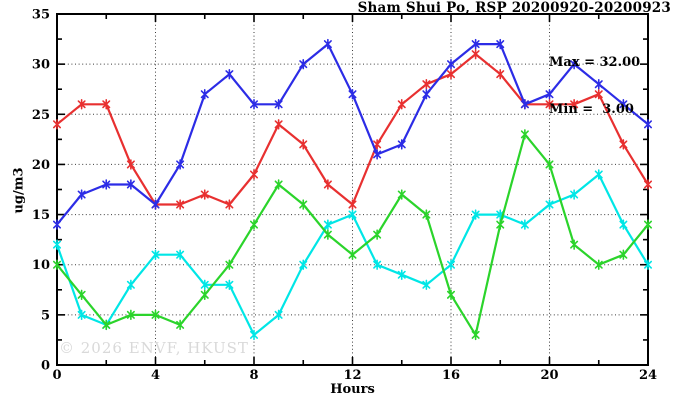 This screenshot has height=409, width=674. What do you see at coordinates (19, 190) in the screenshot?
I see `y-axis-title: ug/m3` at bounding box center [19, 190].